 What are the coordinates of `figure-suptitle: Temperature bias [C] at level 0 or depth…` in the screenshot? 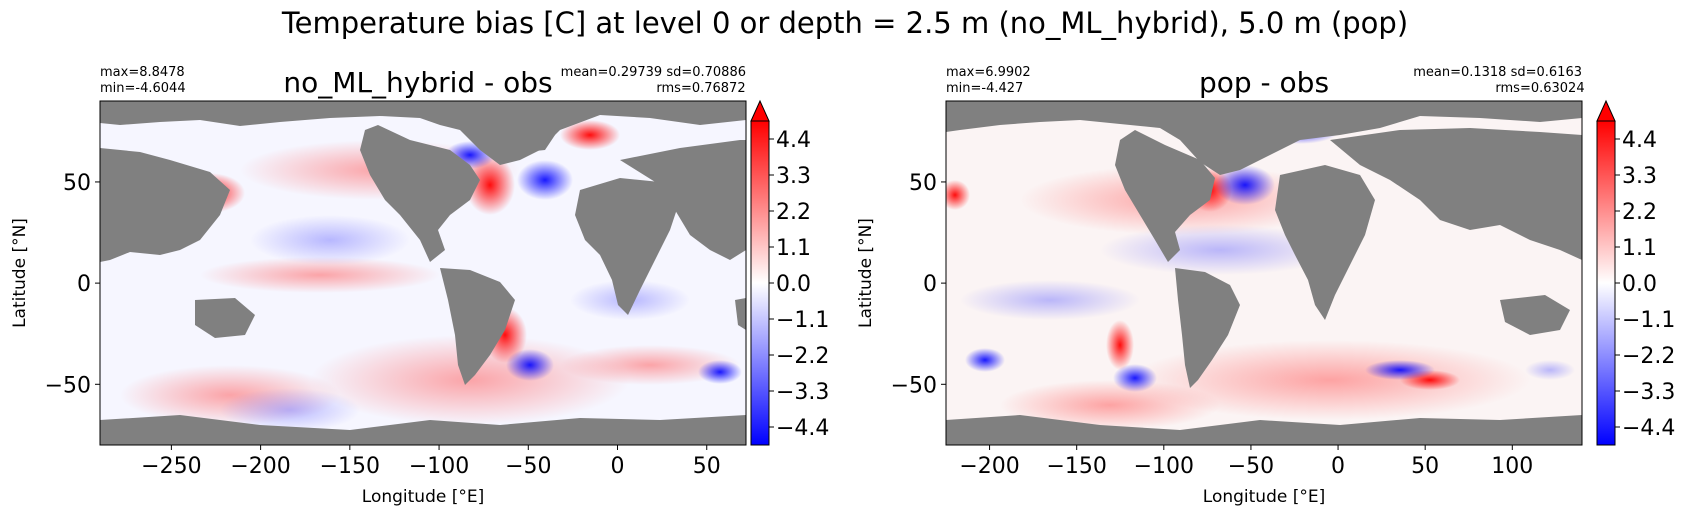 It's located at (844, 23).